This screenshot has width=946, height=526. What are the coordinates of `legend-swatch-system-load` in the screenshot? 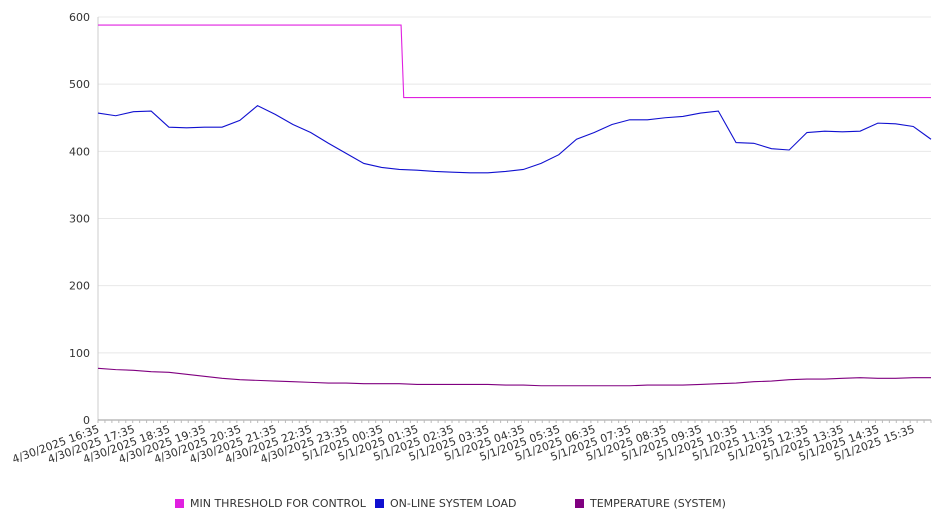 It's located at (379, 503).